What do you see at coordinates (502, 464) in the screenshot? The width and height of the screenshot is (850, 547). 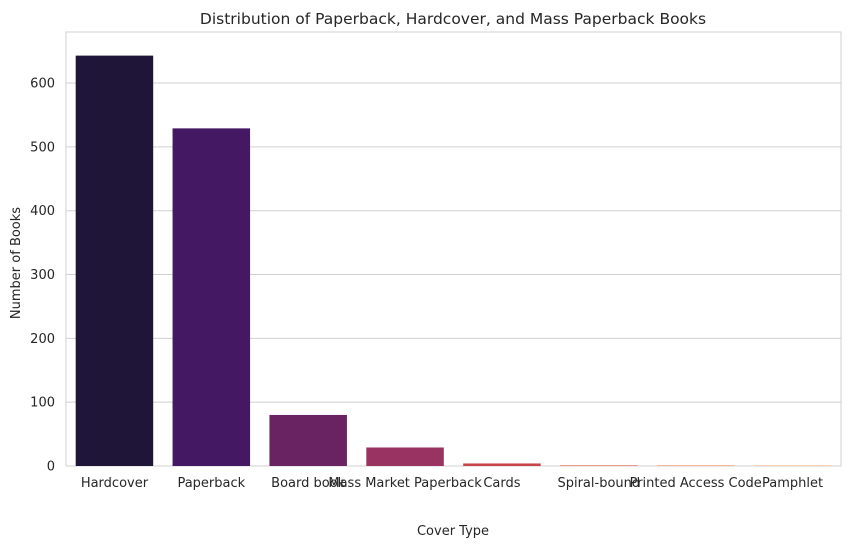 I see `bar-cards` at bounding box center [502, 464].